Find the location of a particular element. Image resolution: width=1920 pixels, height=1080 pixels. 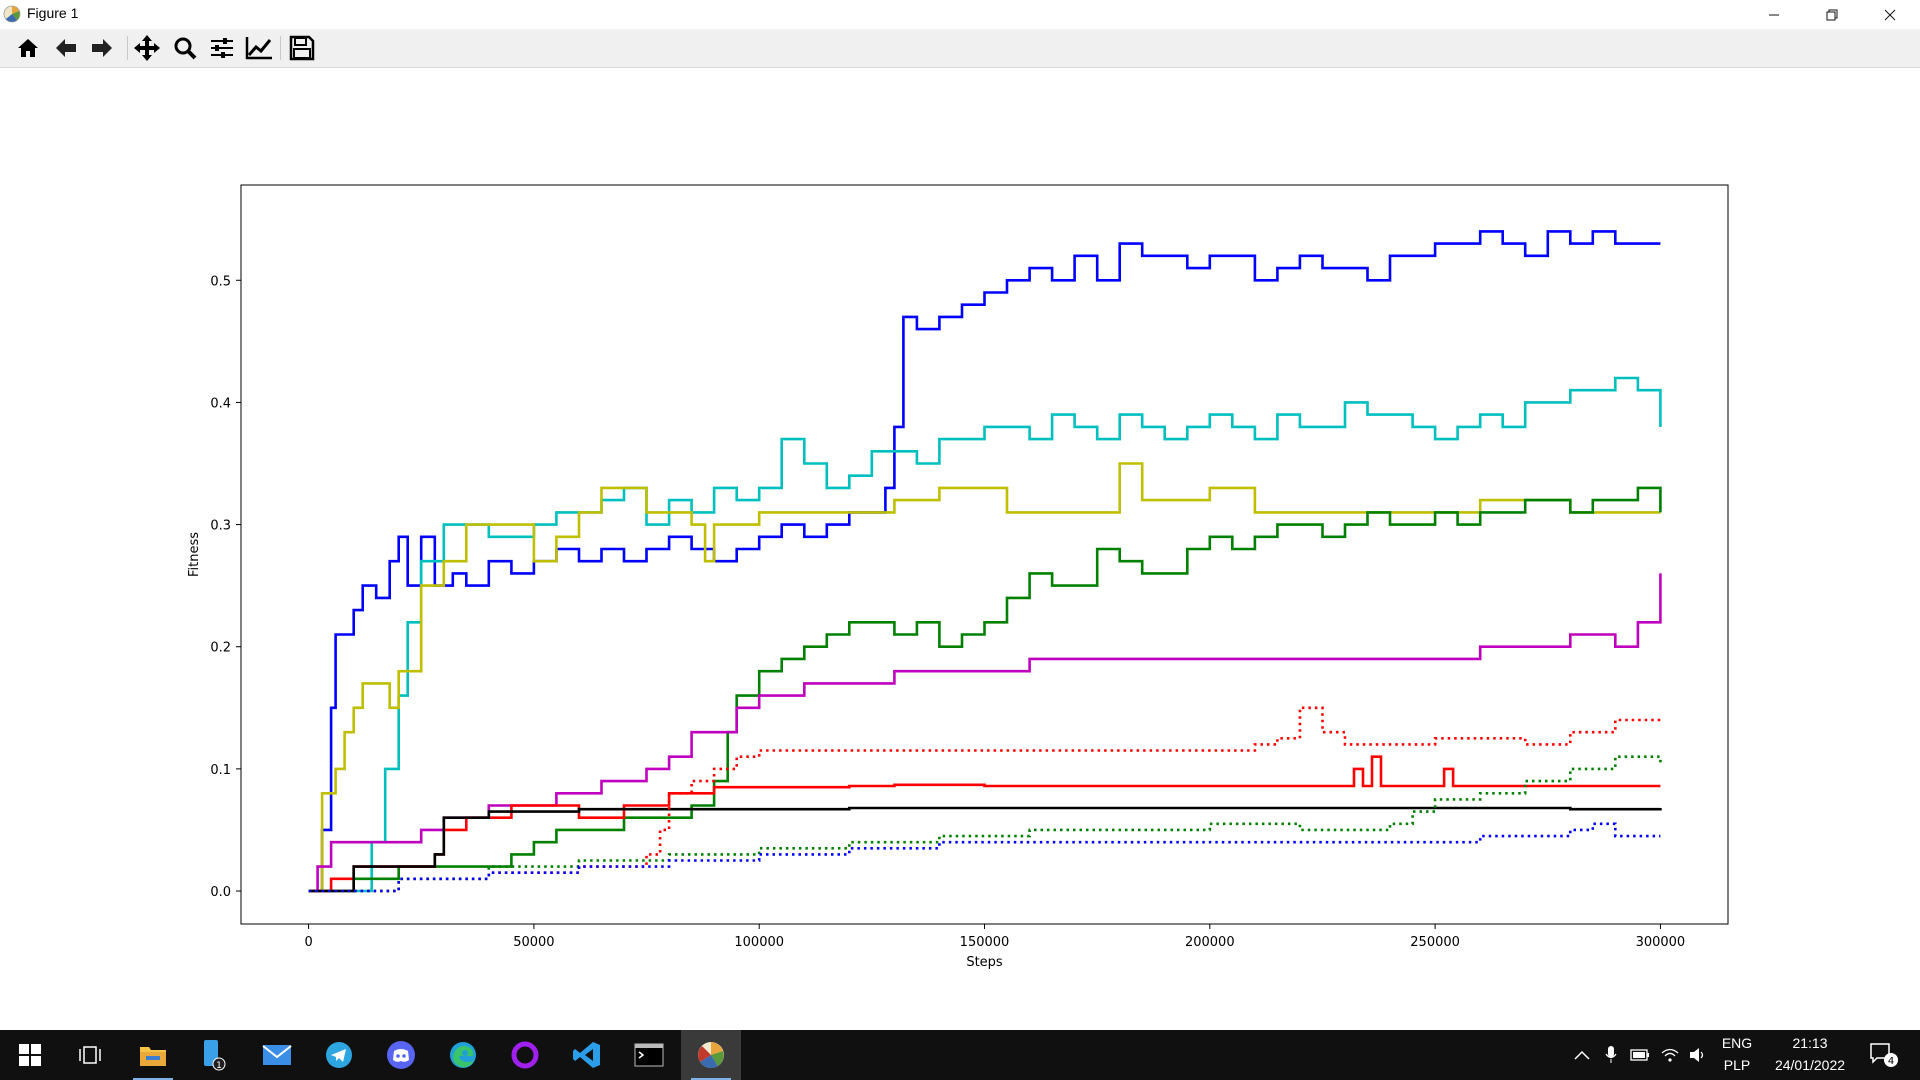

zoom-icon is located at coordinates (185, 48).